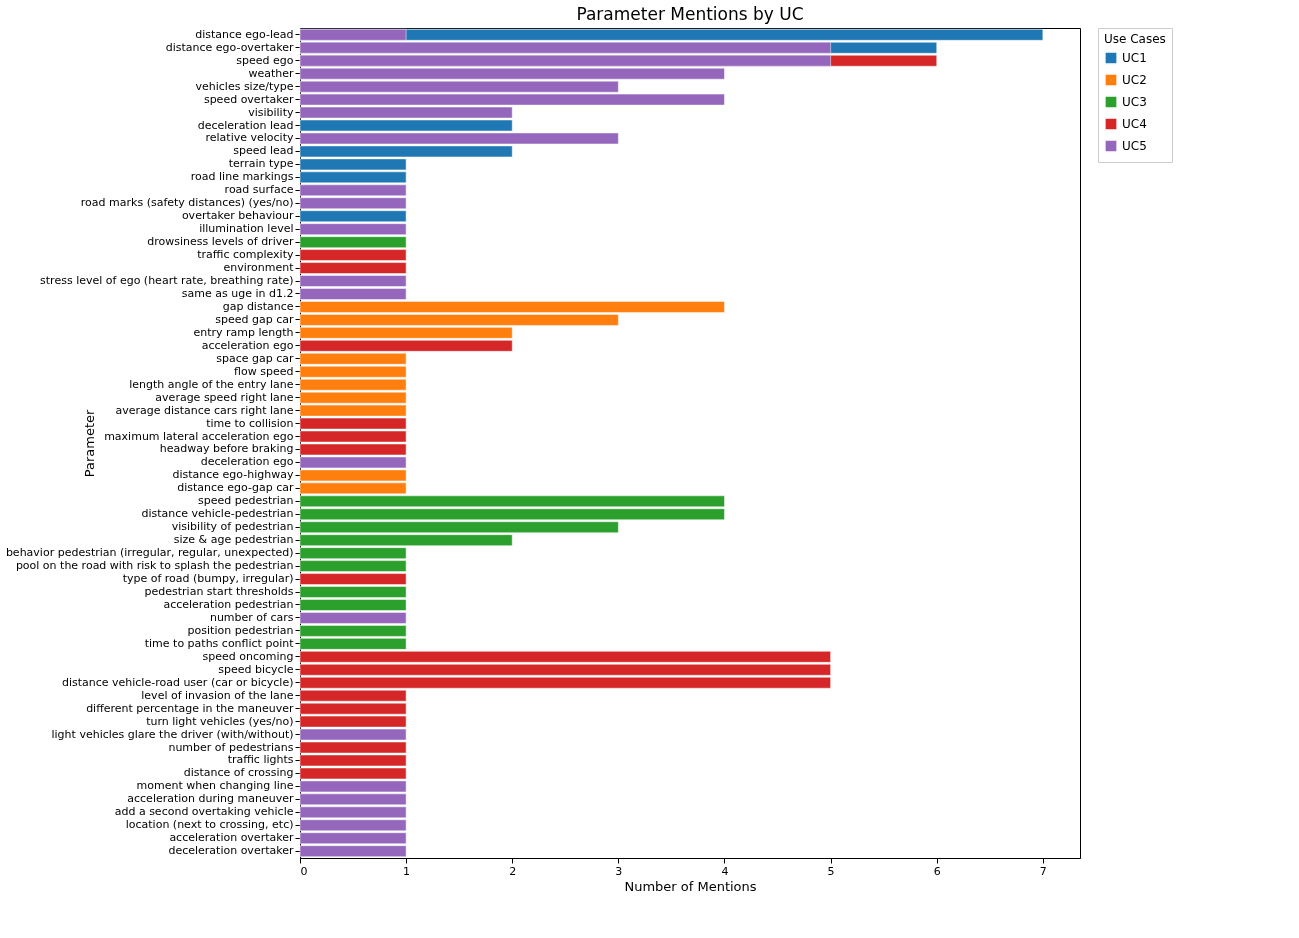  Describe the element at coordinates (231, 838) in the screenshot. I see `y-tick-label: acceleration overtaker` at that location.